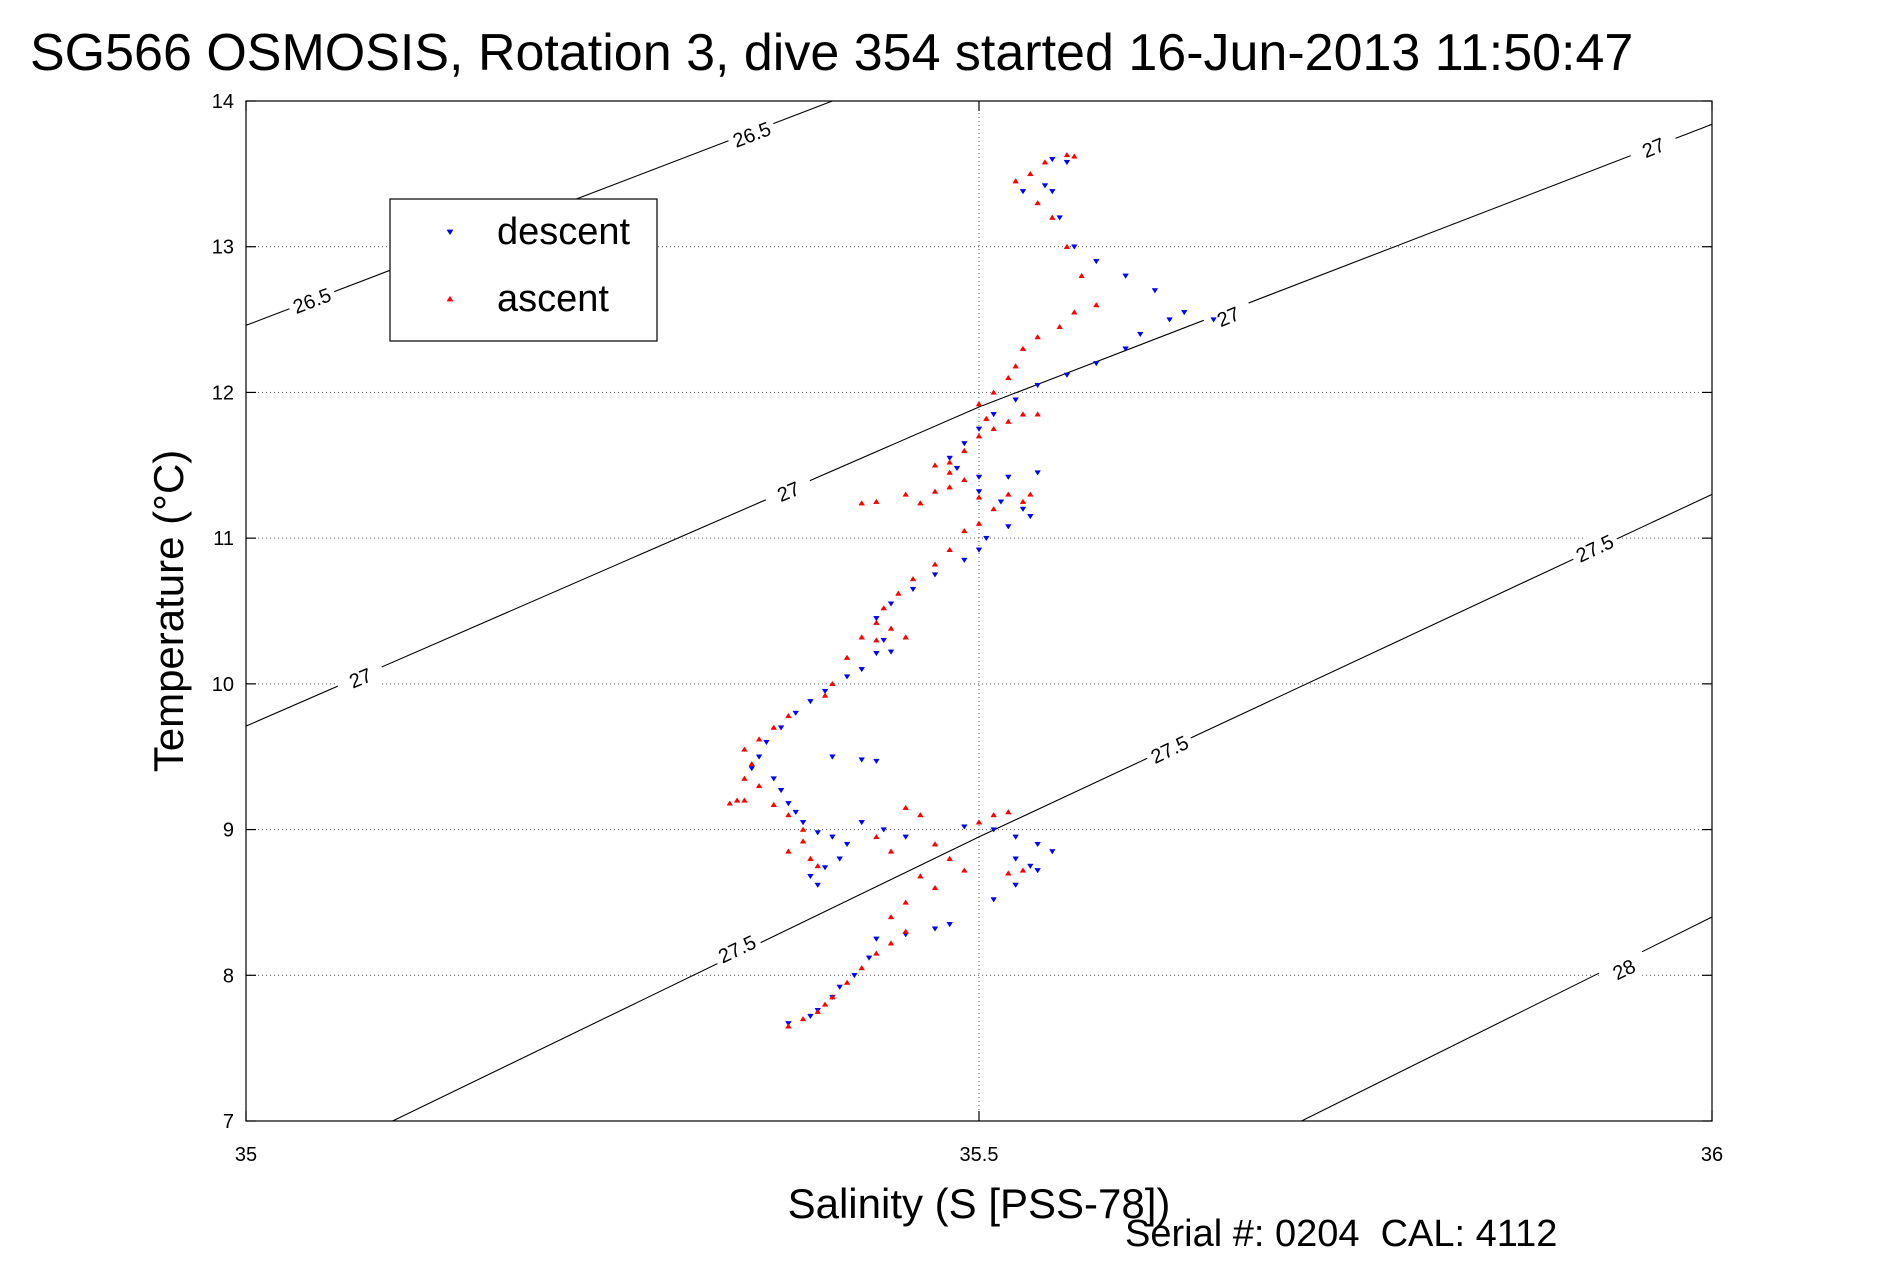 Image resolution: width=1891 pixels, height=1262 pixels. Describe the element at coordinates (564, 232) in the screenshot. I see `legend-label-descent: descent` at that location.